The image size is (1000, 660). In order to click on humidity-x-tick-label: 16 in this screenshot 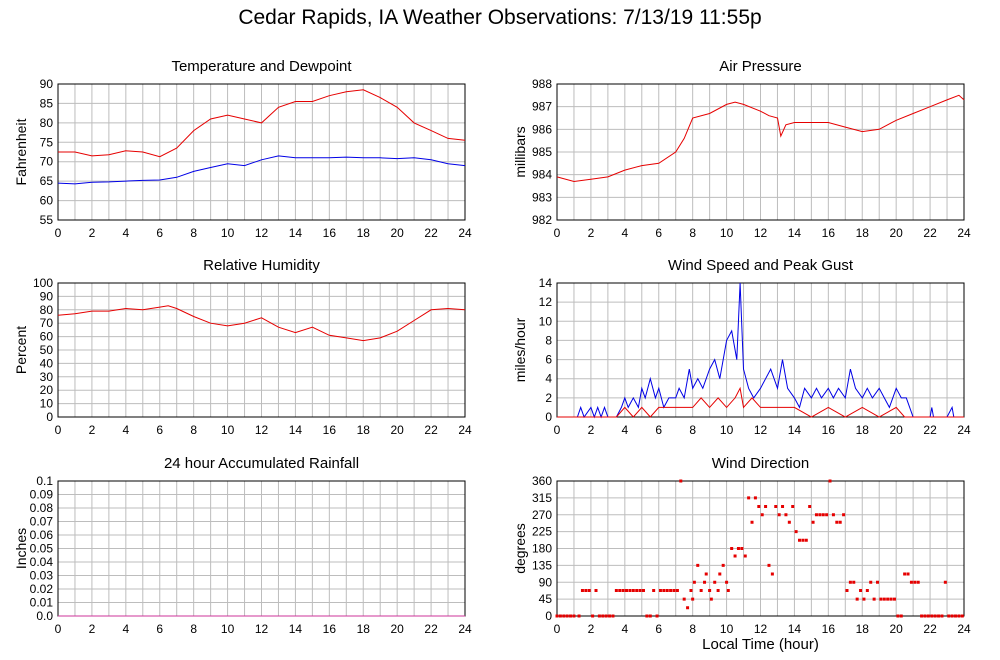, I will do `click(330, 430)`.